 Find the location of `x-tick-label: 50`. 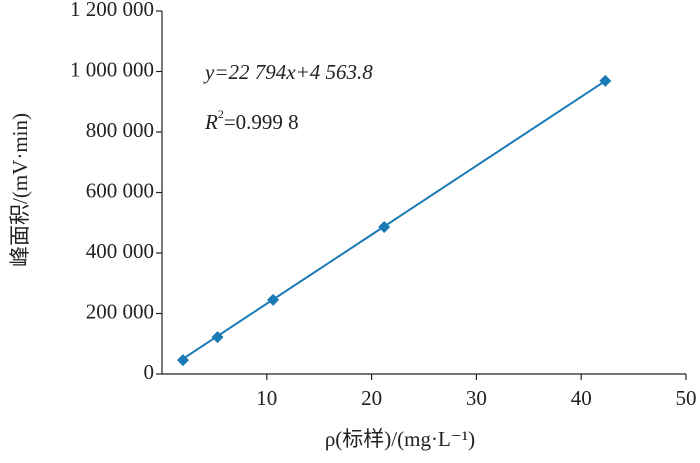

x-tick-label: 50 is located at coordinates (686, 398).